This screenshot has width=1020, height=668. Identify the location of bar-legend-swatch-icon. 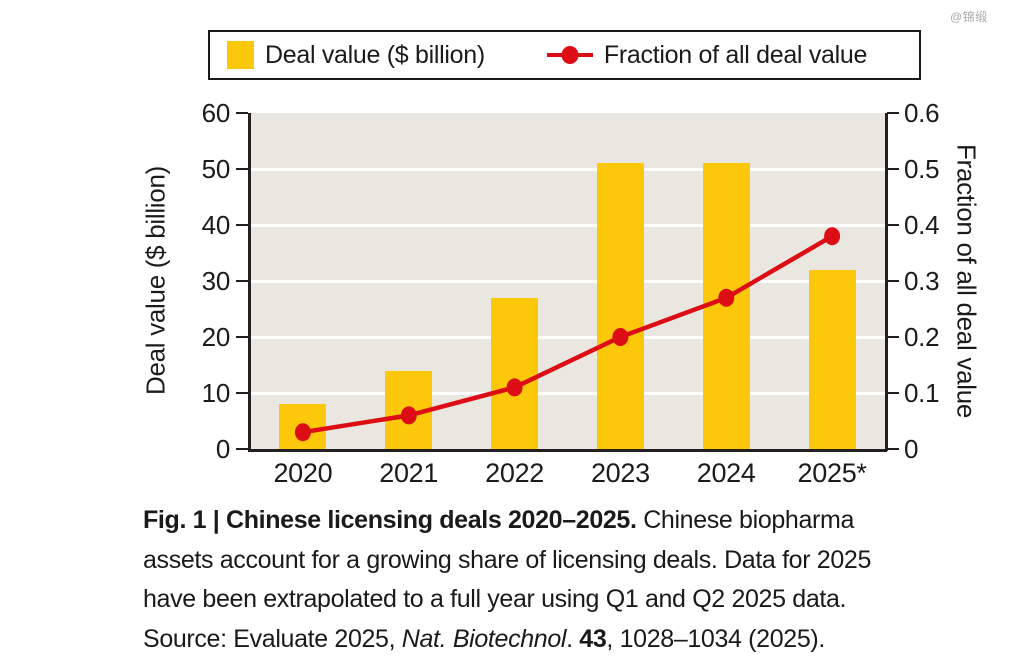
(240, 55).